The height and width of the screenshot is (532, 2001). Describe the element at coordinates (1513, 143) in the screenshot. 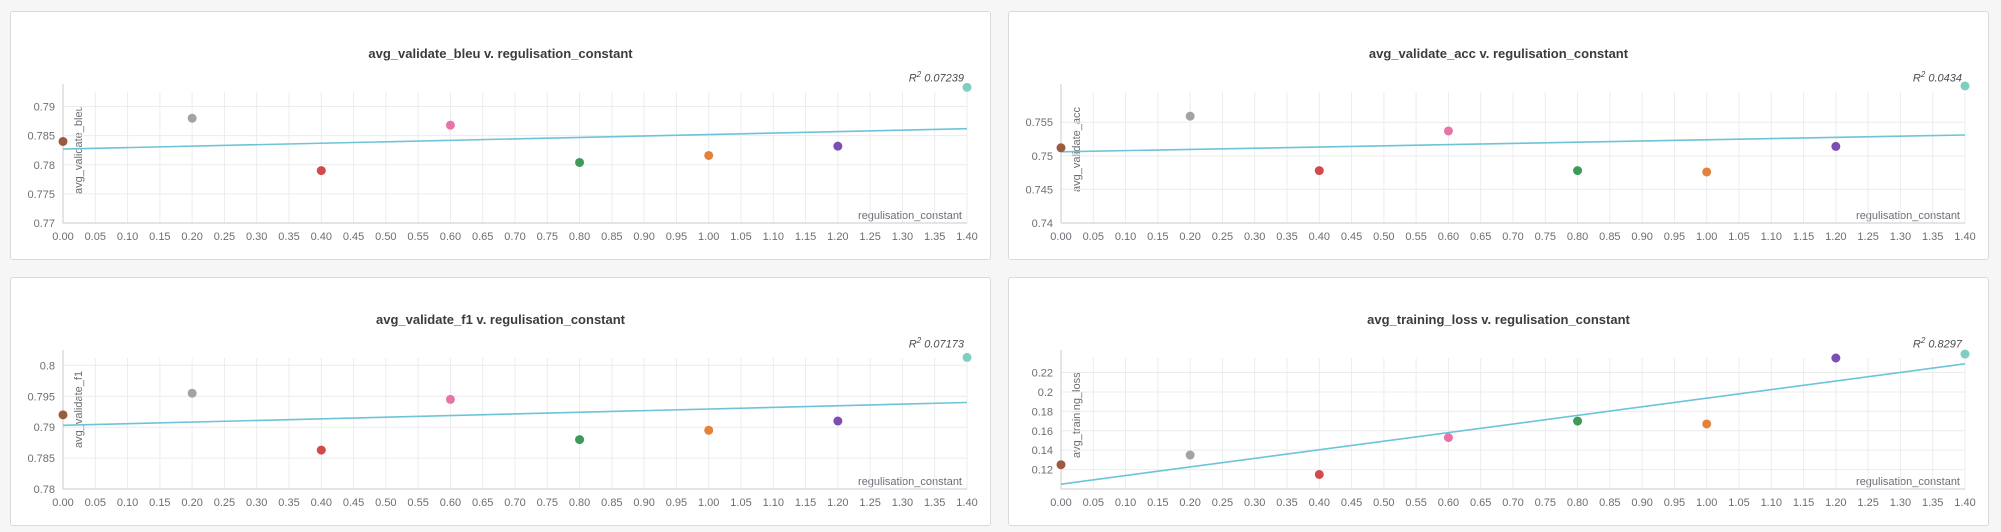

I see `trendline` at that location.